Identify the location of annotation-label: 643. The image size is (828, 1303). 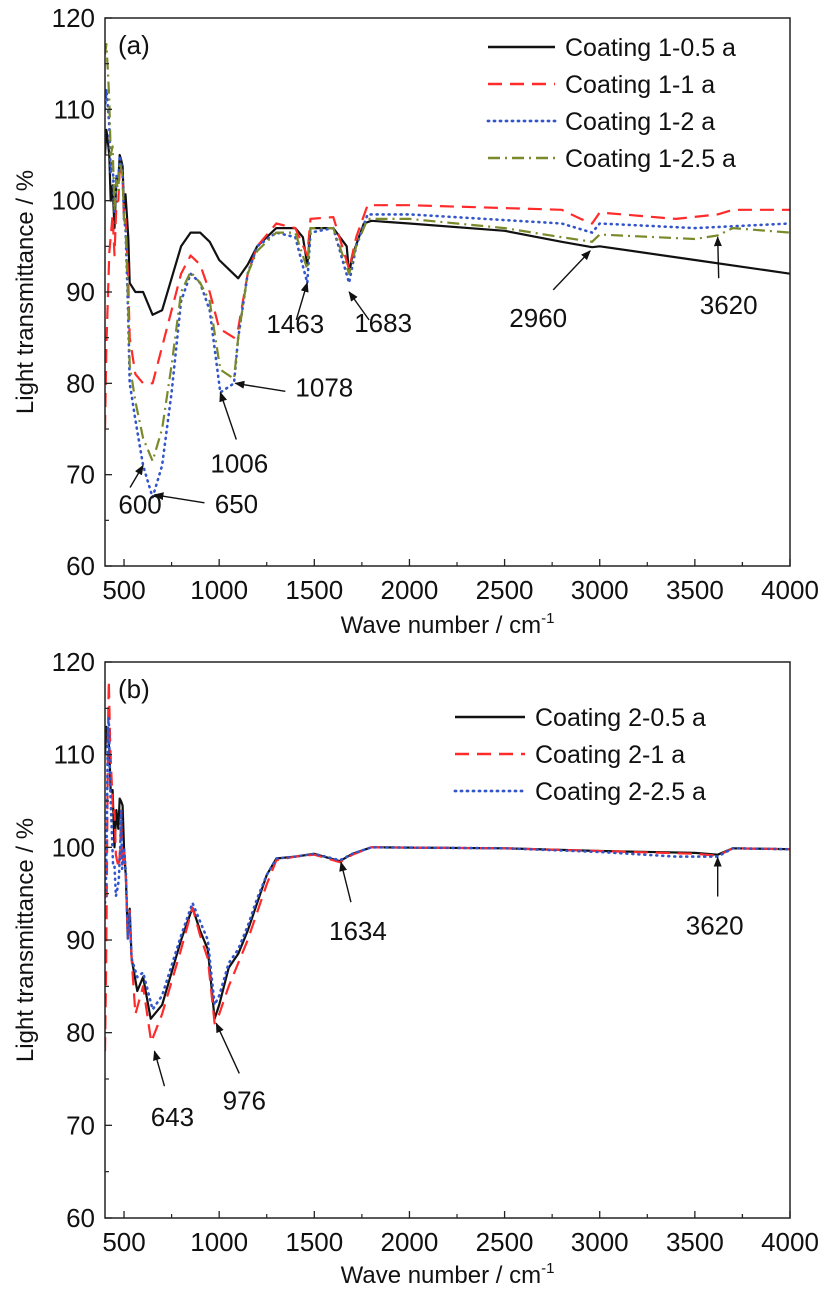
(172, 1117).